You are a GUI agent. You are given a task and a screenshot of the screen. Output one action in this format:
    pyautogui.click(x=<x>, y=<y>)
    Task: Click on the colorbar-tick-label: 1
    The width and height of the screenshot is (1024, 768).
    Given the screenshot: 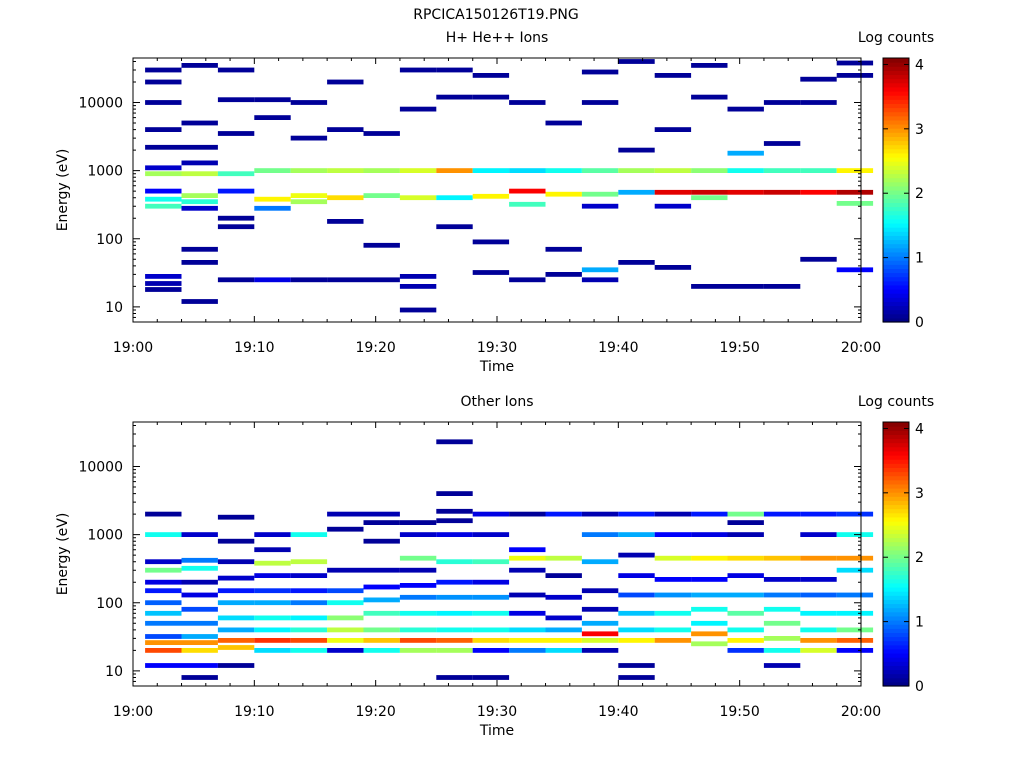 What is the action you would take?
    pyautogui.click(x=919, y=623)
    